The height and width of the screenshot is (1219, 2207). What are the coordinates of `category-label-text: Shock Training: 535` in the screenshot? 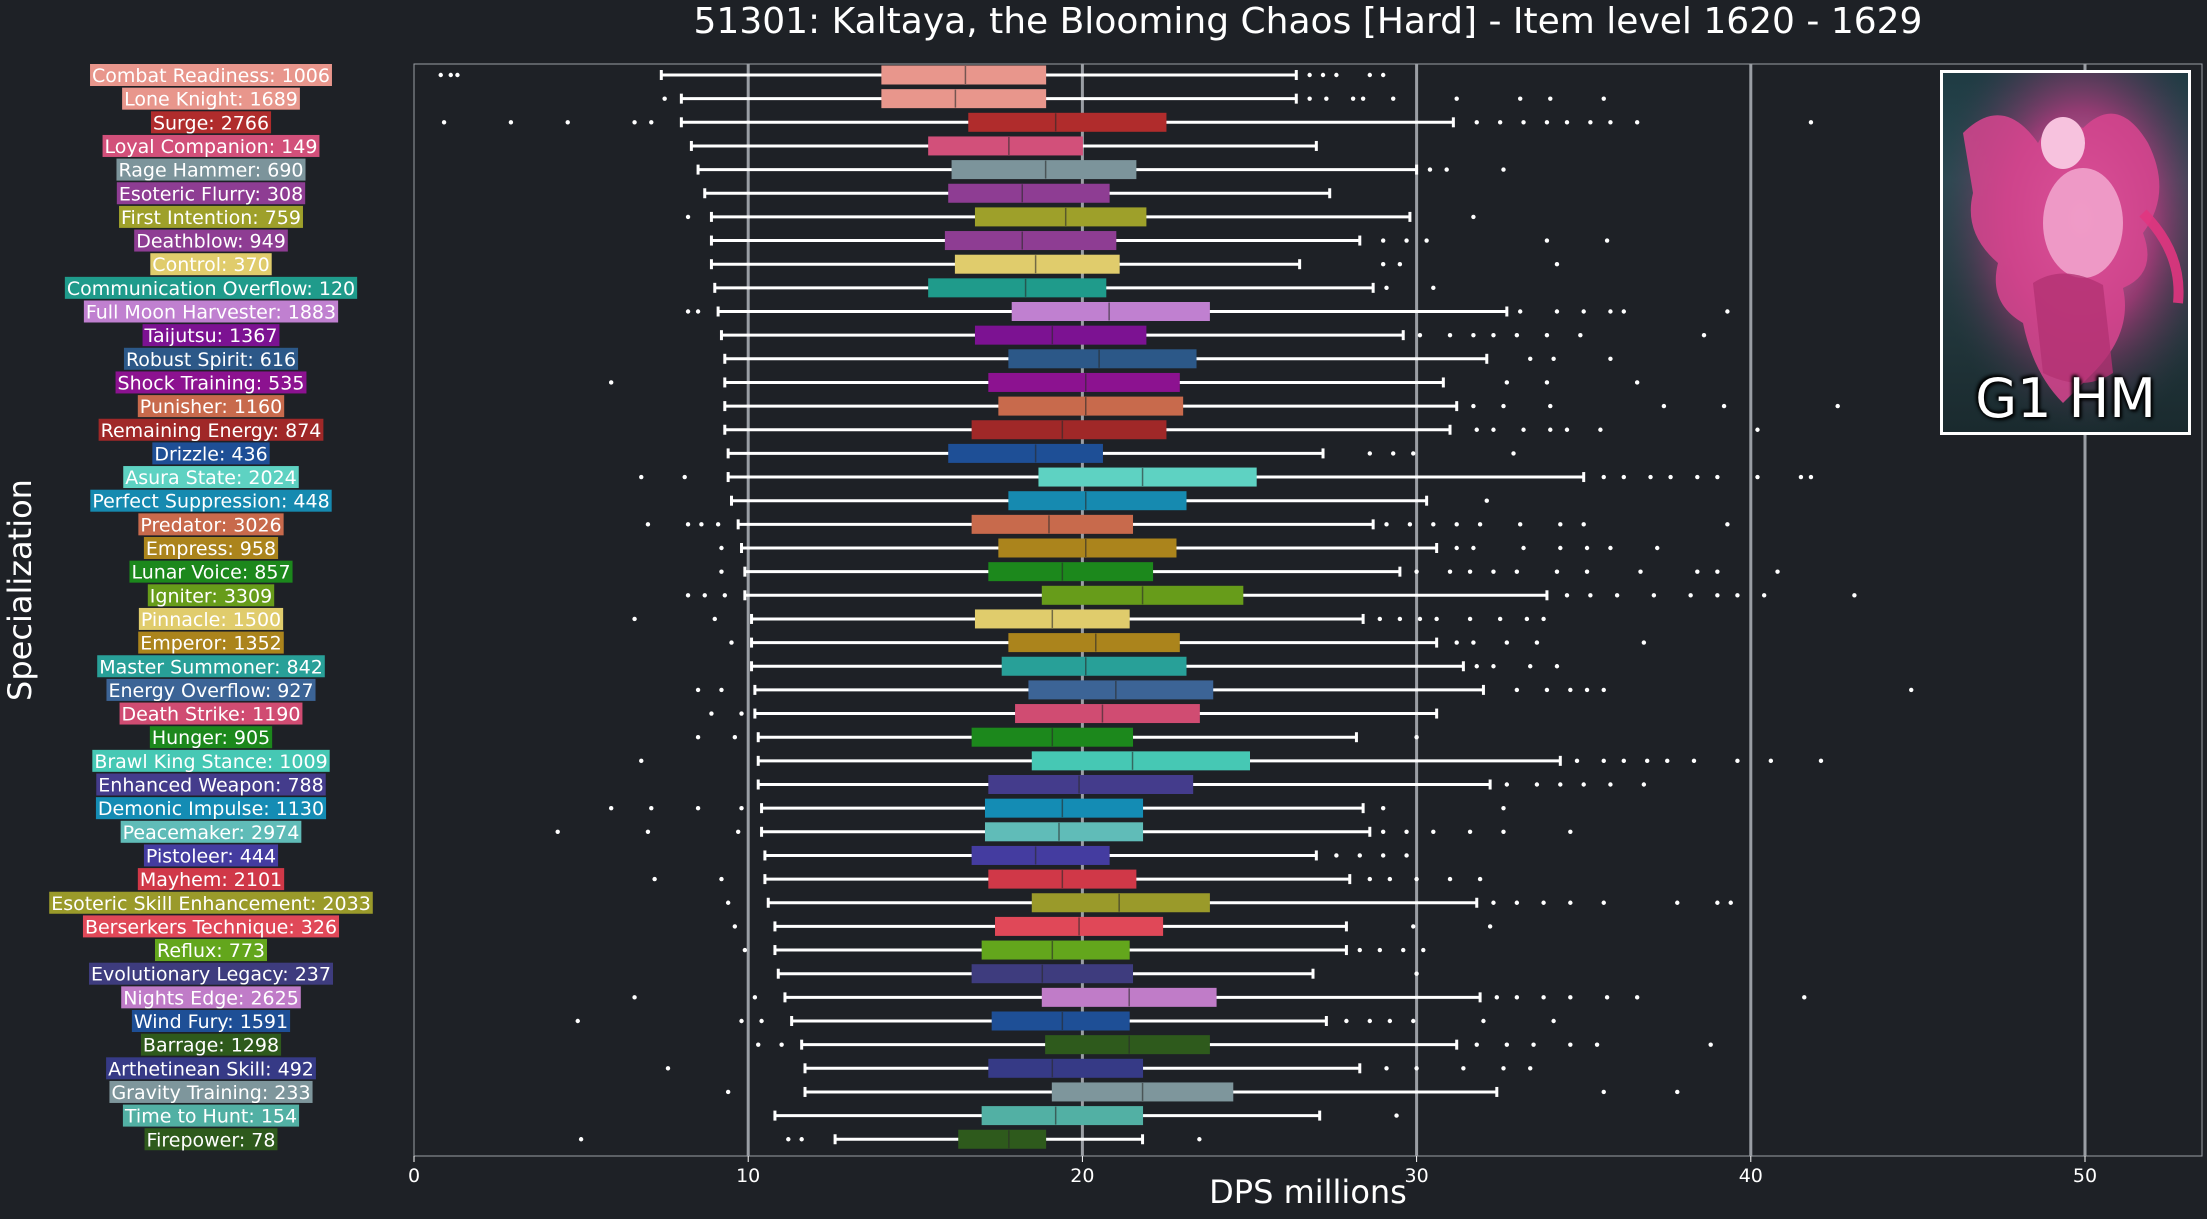 It's located at (211, 383).